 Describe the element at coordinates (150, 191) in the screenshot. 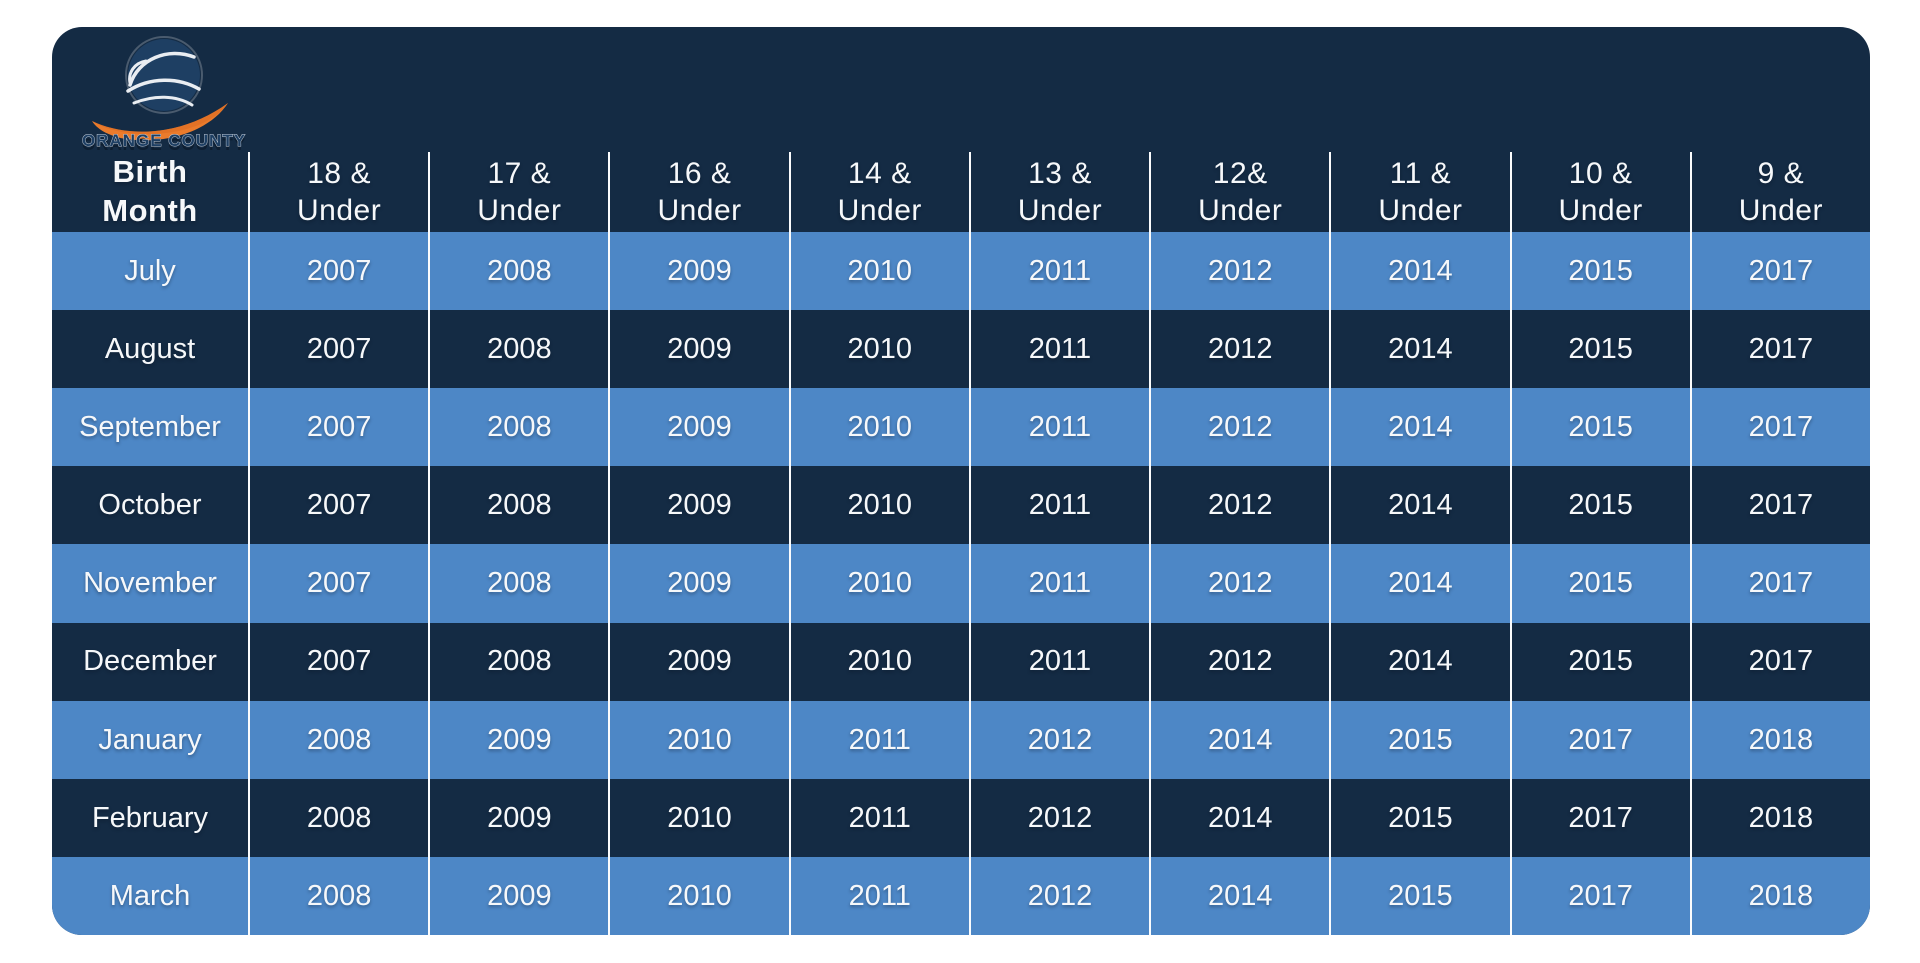

I see `header-birth-month: Birth Month` at that location.